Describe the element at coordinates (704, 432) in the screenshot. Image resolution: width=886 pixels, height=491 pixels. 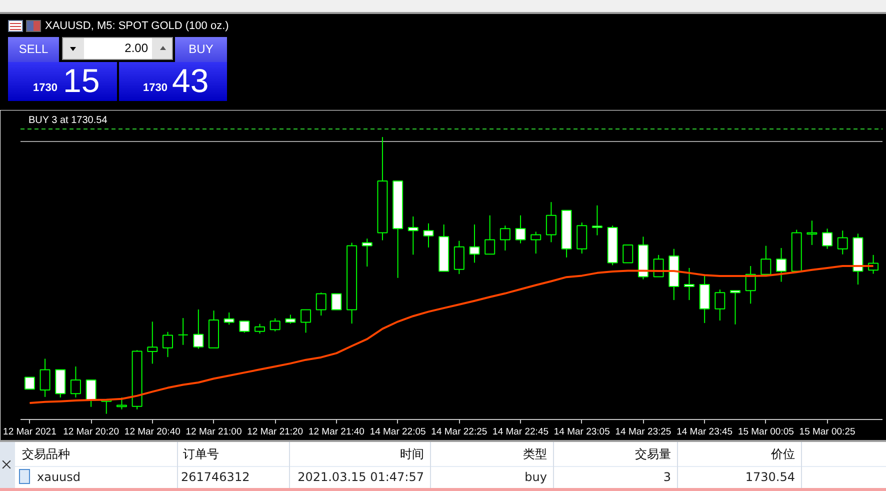
I see `x-tick-label: 14 Mar 23:45` at that location.